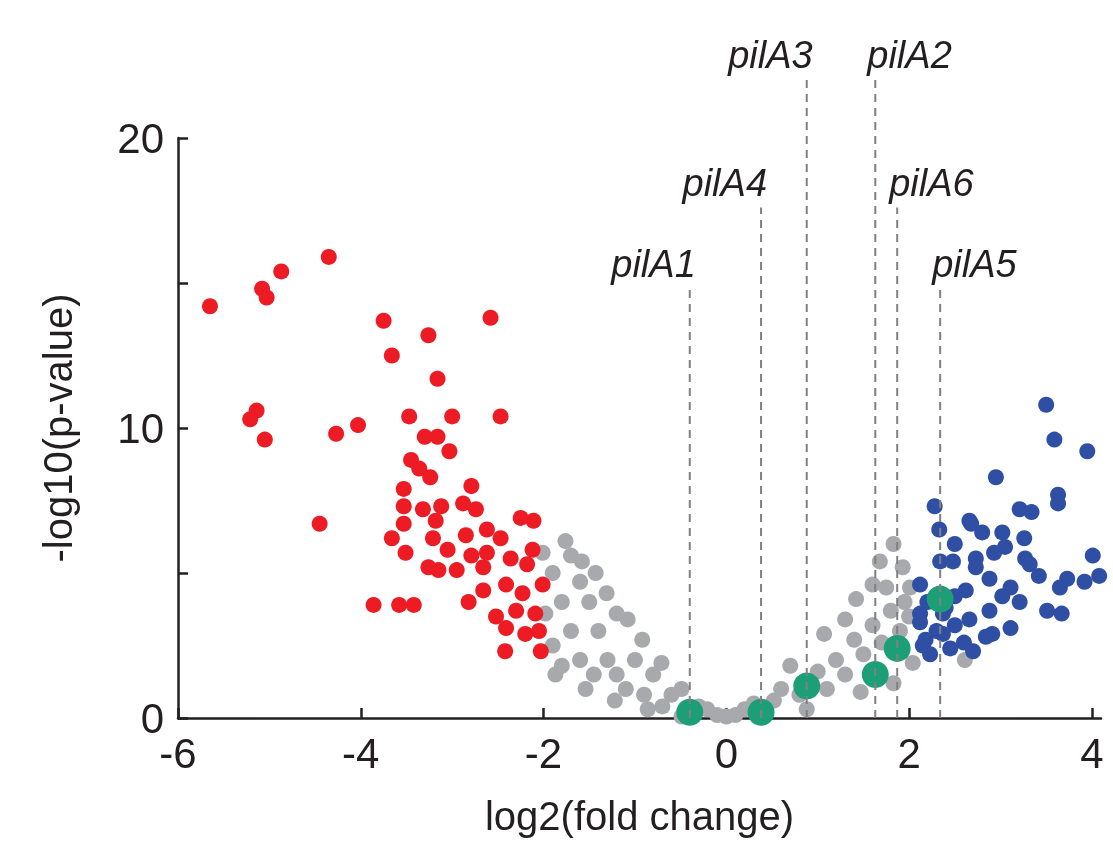  Describe the element at coordinates (140, 428) in the screenshot. I see `y-tick-label: 10` at that location.